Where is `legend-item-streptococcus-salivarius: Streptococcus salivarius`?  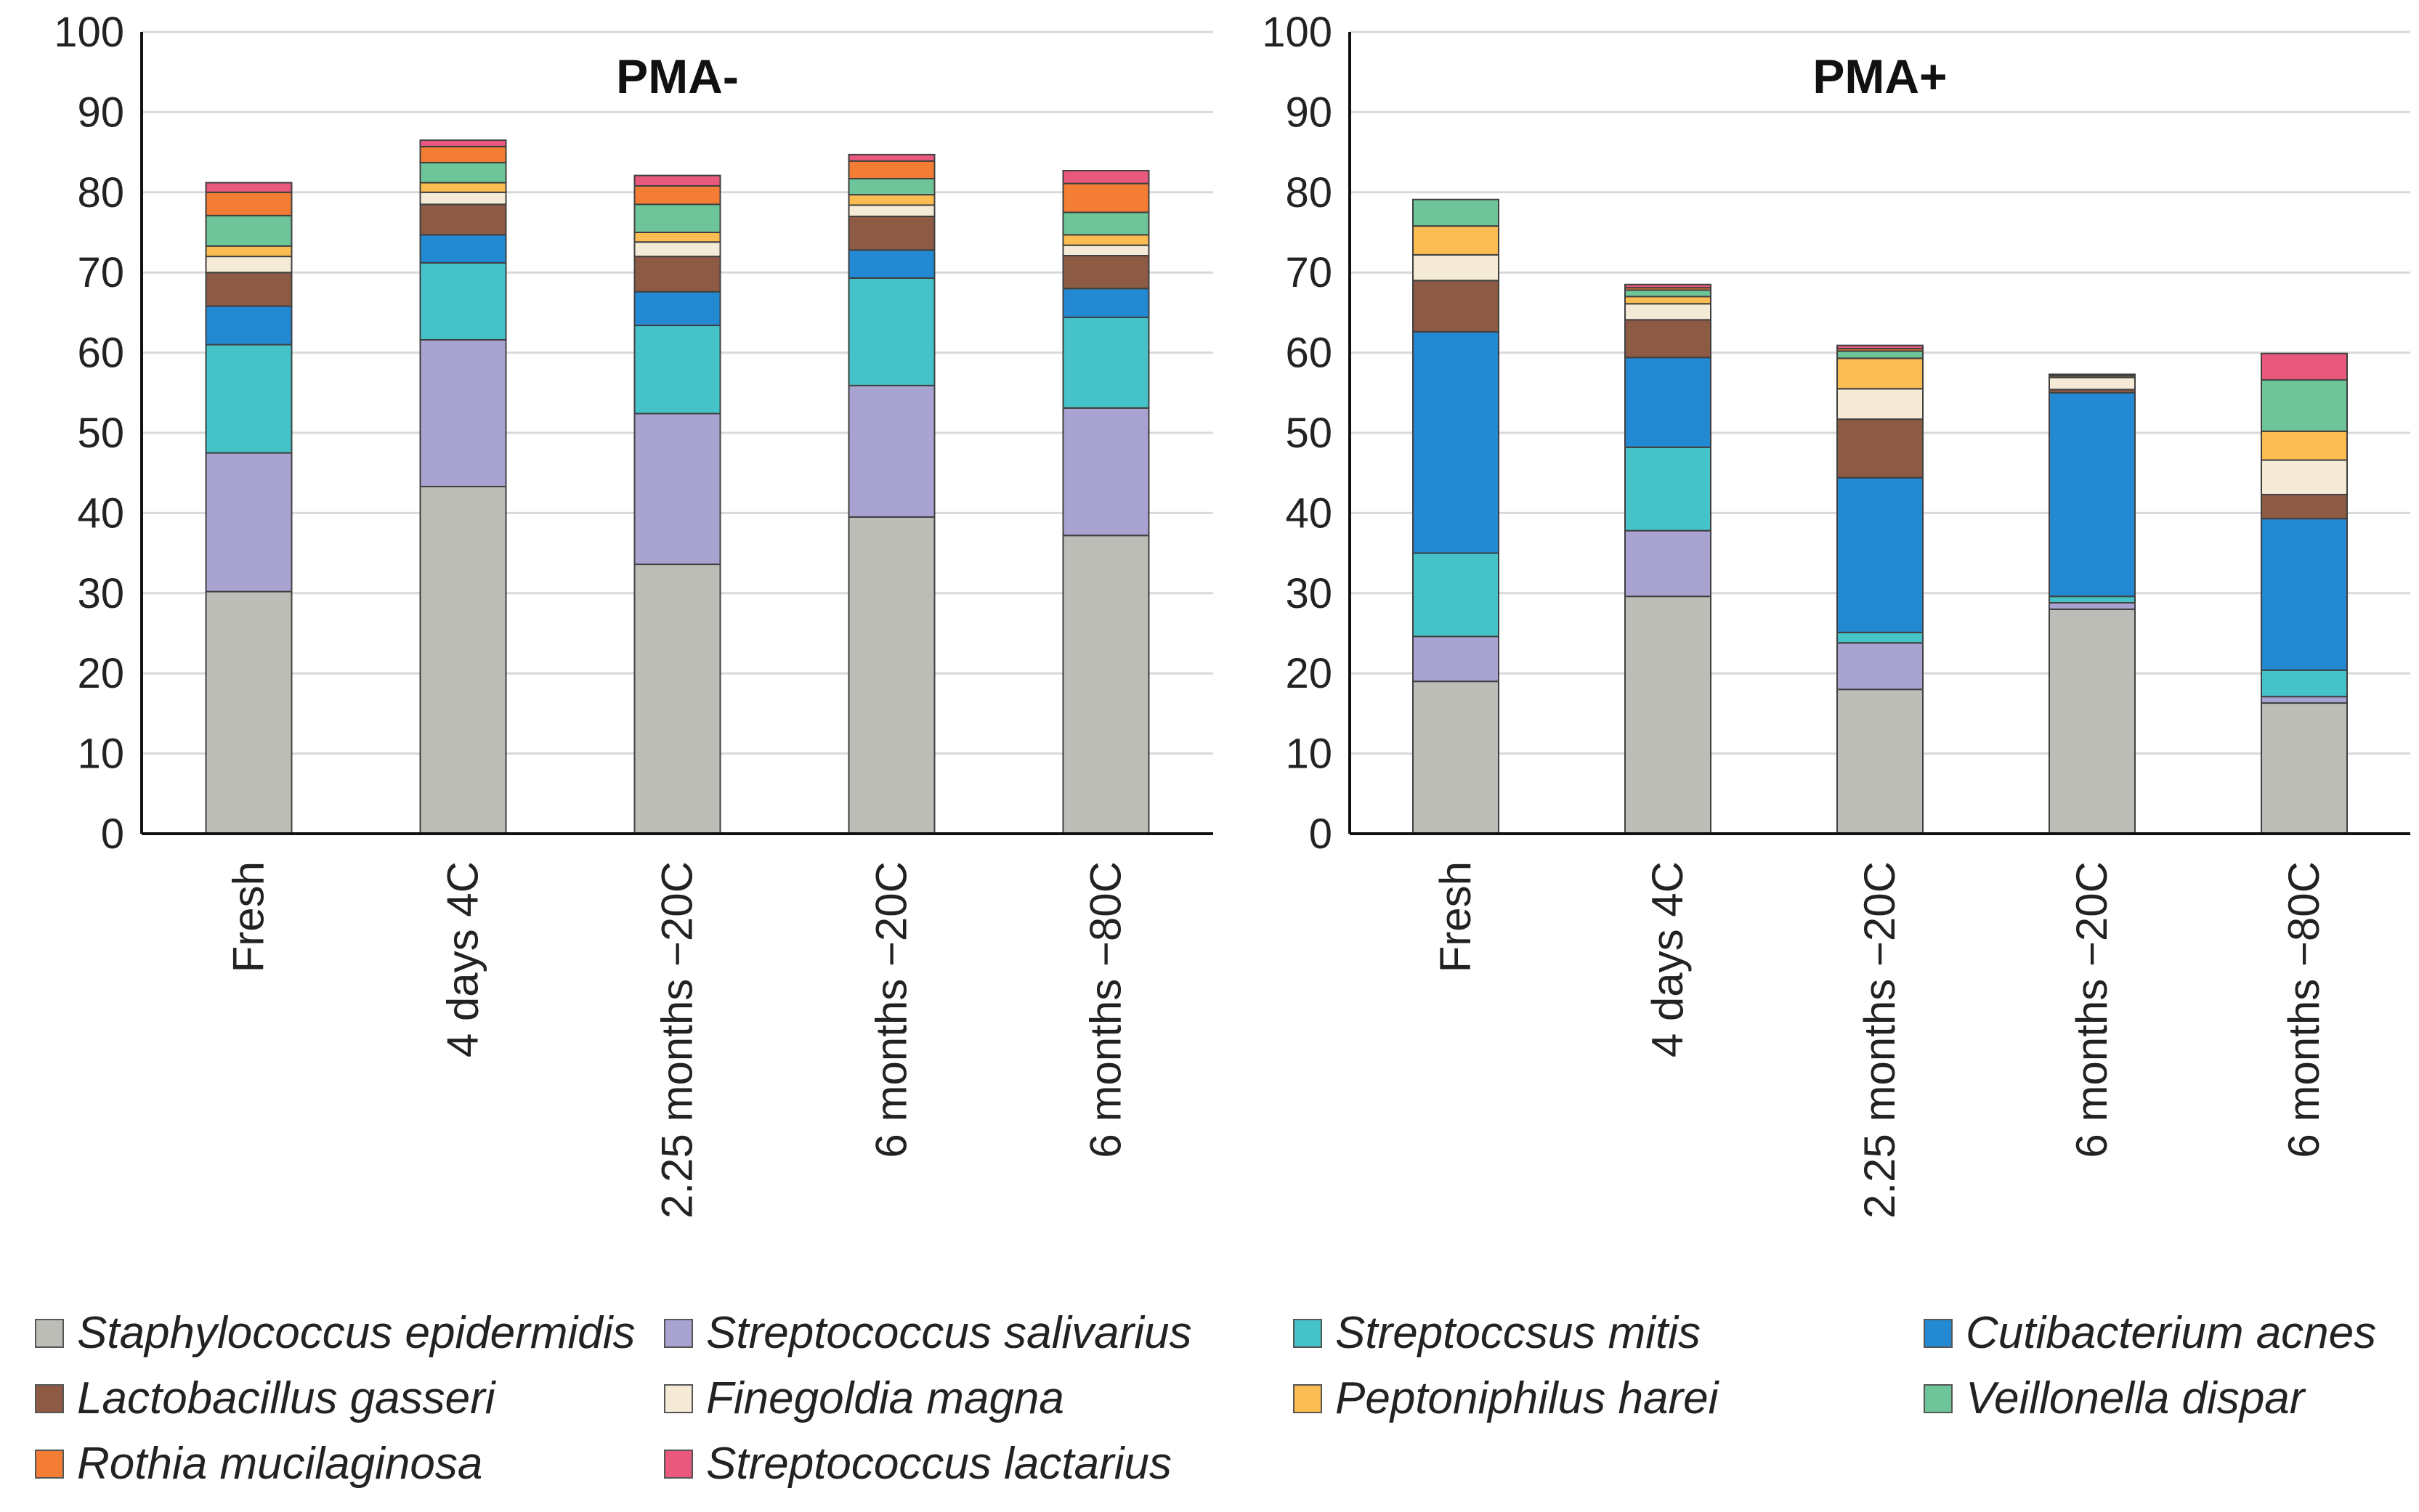
legend-item-streptococcus-salivarius: Streptococcus salivarius is located at coordinates (928, 1333).